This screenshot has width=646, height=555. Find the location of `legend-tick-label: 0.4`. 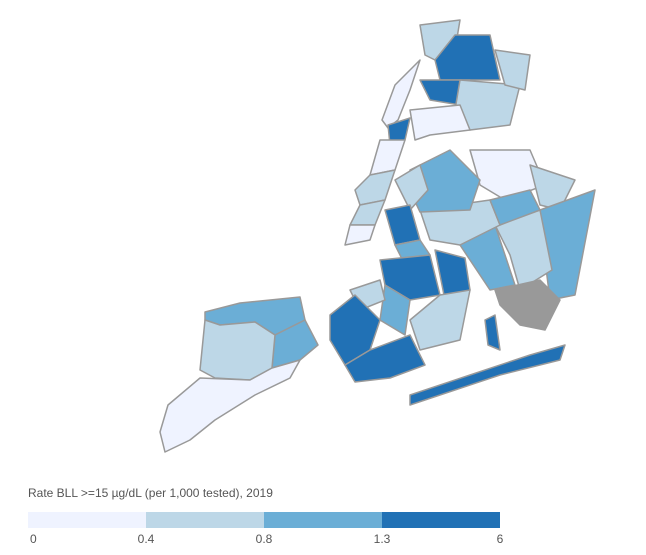

legend-tick-label: 0.4 is located at coordinates (146, 539).